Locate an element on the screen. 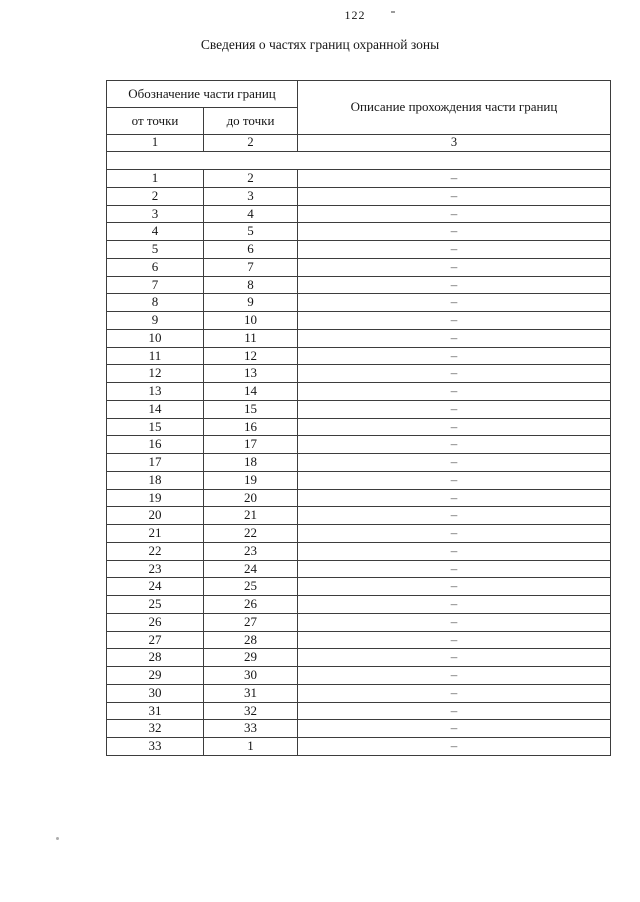  cell-from-point: 33 is located at coordinates (155, 746).